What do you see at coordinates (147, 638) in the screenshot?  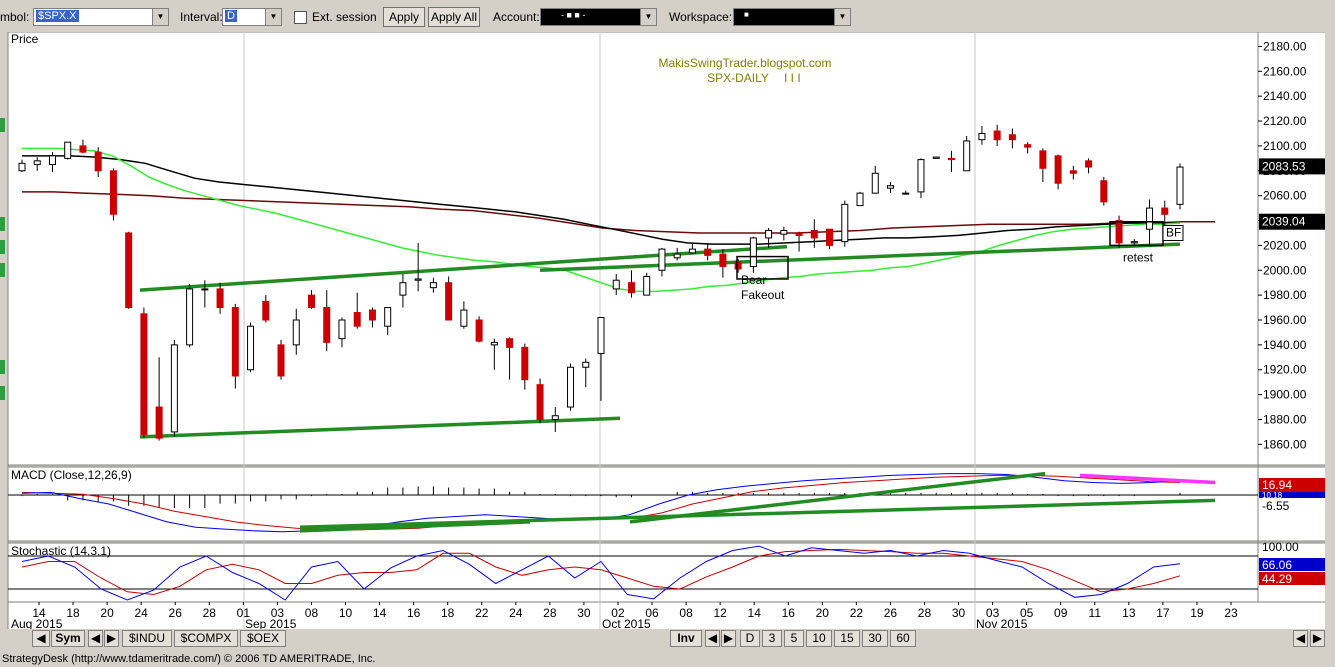 I see `tab-indu: $INDU` at bounding box center [147, 638].